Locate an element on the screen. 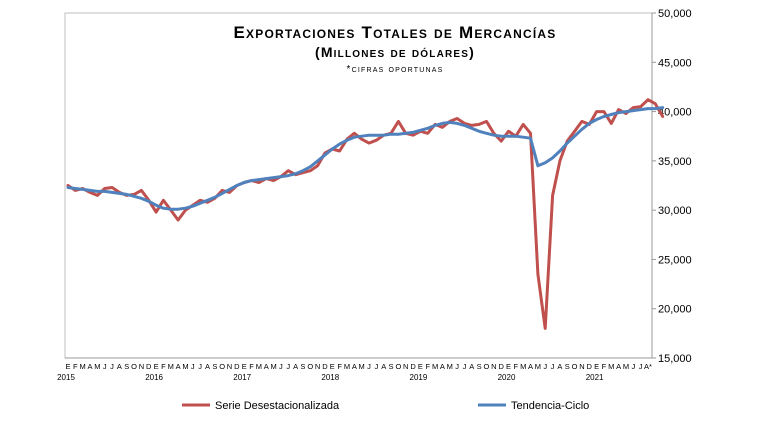 The image size is (768, 432). x-axis-years: 2015 2016 2017 2018 2019 2020 2021 is located at coordinates (330, 377).